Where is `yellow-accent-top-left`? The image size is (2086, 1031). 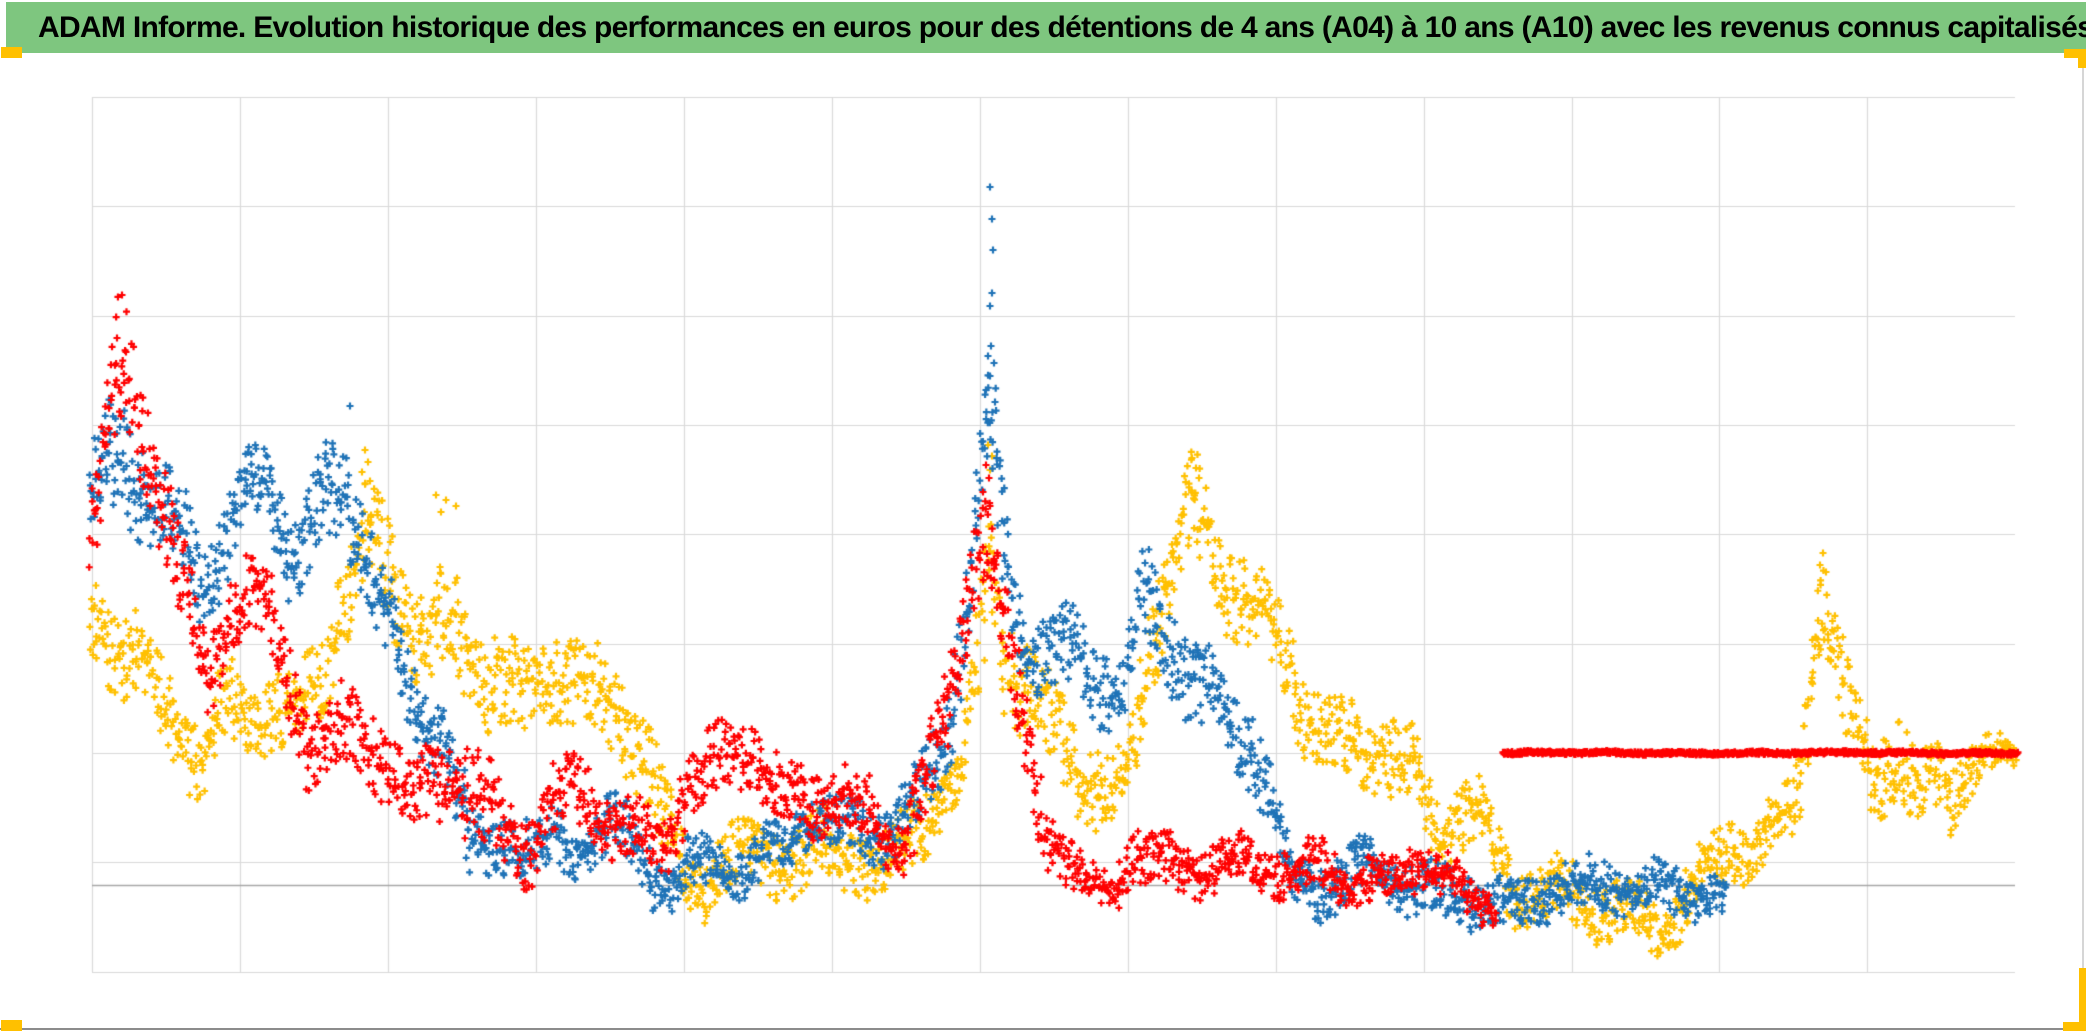 yellow-accent-top-left is located at coordinates (11, 52).